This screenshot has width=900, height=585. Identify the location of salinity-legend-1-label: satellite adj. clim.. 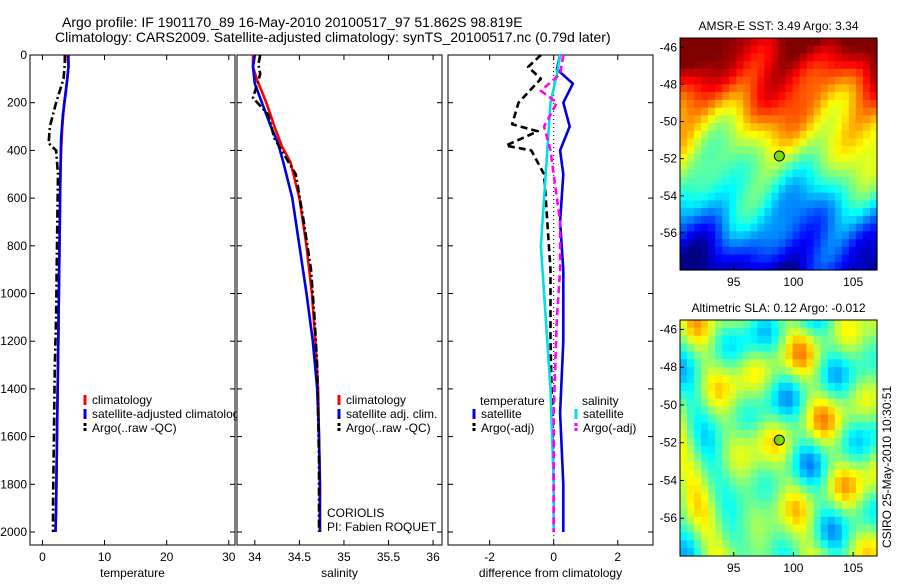
(391, 414).